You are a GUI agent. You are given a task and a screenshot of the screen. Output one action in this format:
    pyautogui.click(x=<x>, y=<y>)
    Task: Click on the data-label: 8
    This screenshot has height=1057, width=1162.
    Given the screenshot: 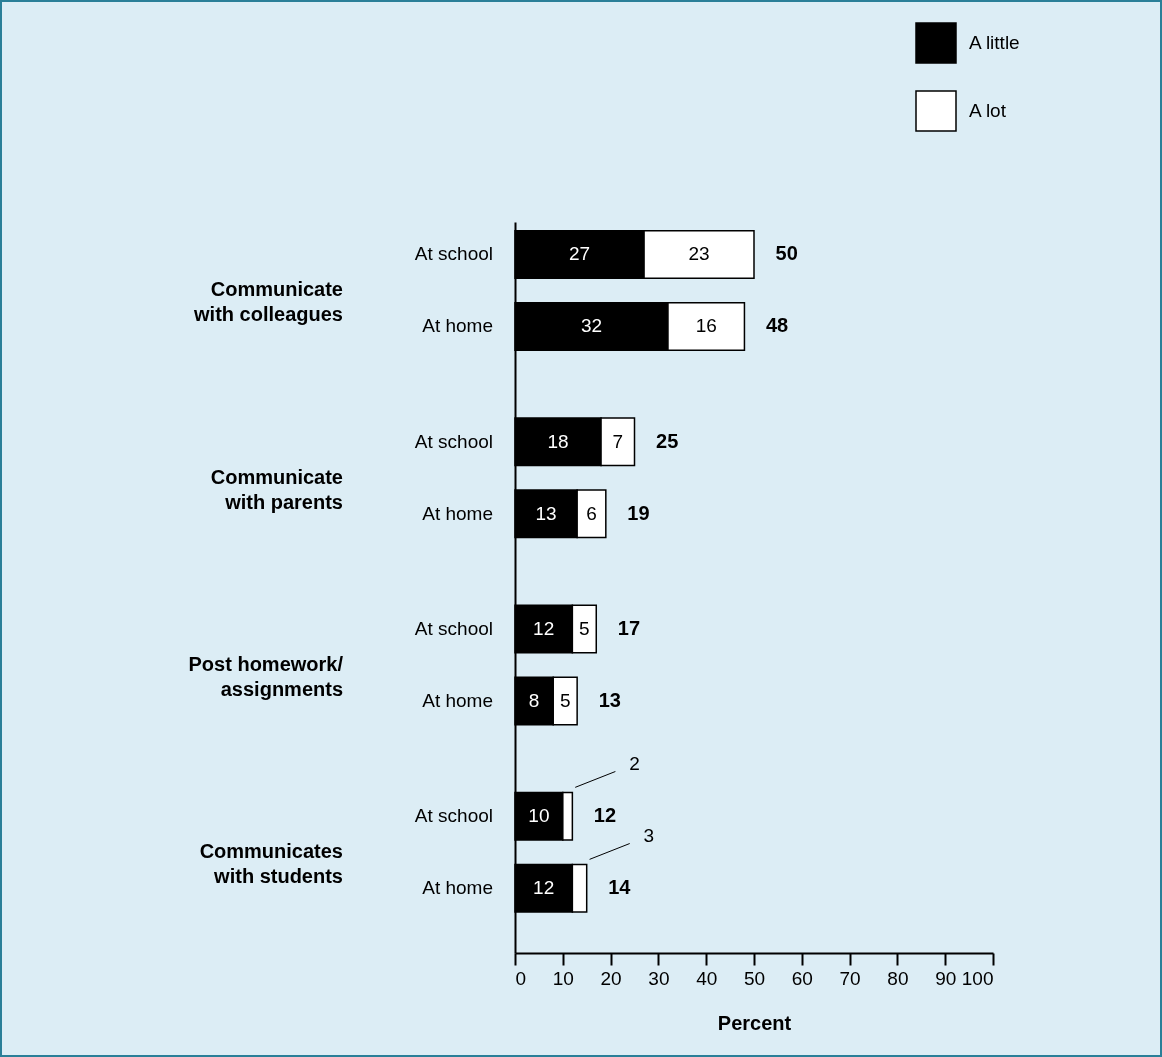 What is the action you would take?
    pyautogui.click(x=534, y=700)
    